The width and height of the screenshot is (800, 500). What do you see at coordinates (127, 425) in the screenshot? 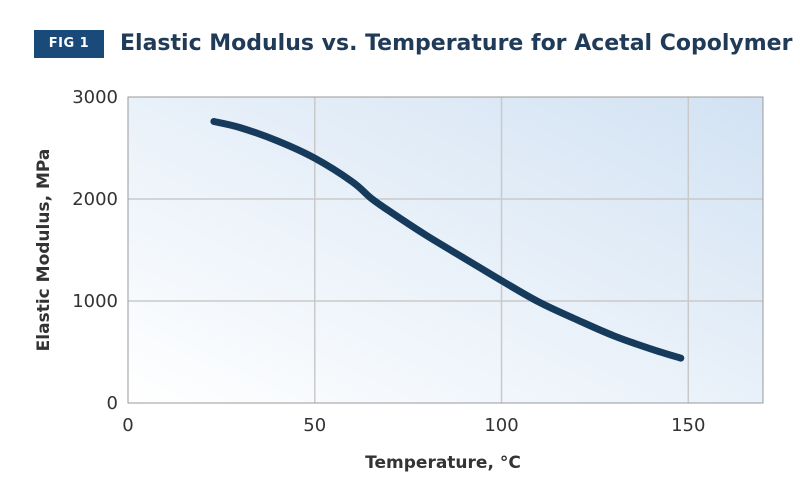
I see `x-tick-label: 0` at bounding box center [127, 425].